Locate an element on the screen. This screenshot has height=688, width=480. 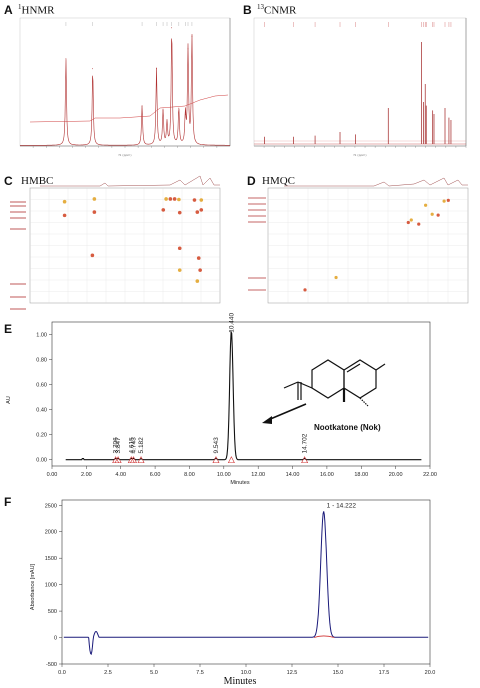
absorbance-baseline-fit is located at coordinates (324, 636).